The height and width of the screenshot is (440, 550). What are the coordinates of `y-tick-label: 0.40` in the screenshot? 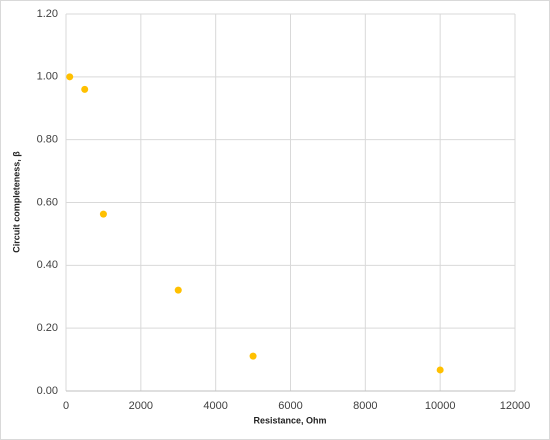 It's located at (47, 265).